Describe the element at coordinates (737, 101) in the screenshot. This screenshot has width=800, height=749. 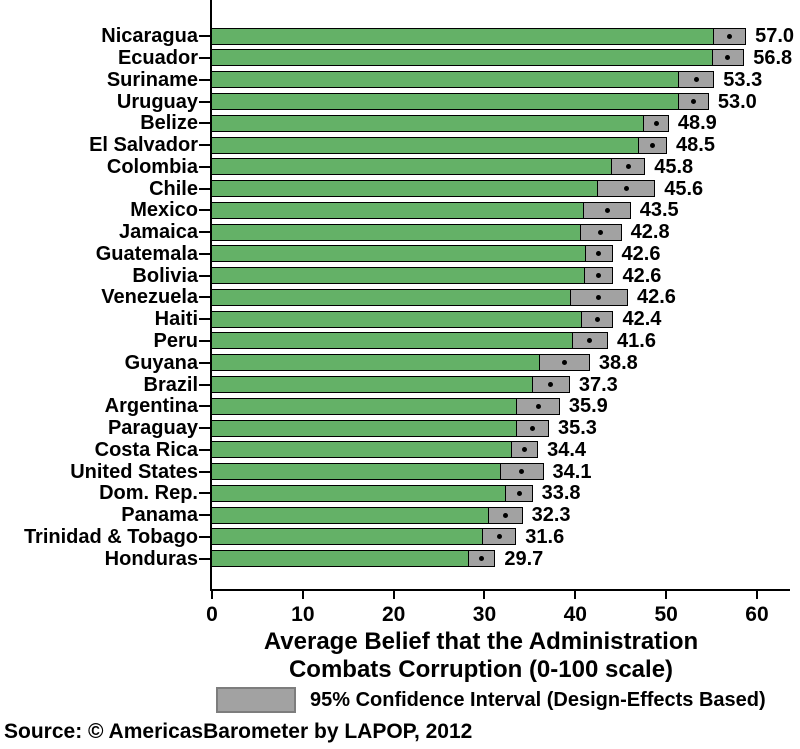
I see `value-label: 53.0` at that location.